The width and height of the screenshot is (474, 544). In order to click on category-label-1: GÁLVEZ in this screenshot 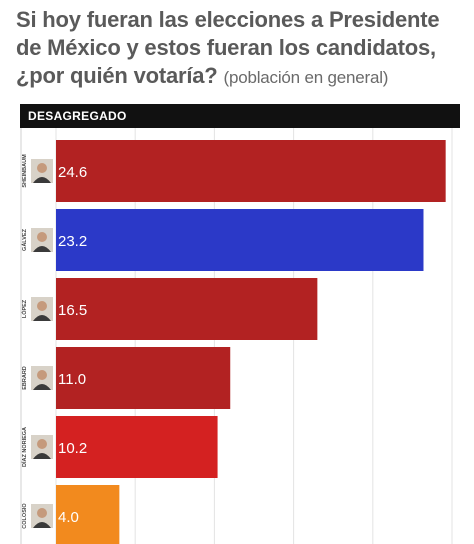, I will do `click(24, 239)`.